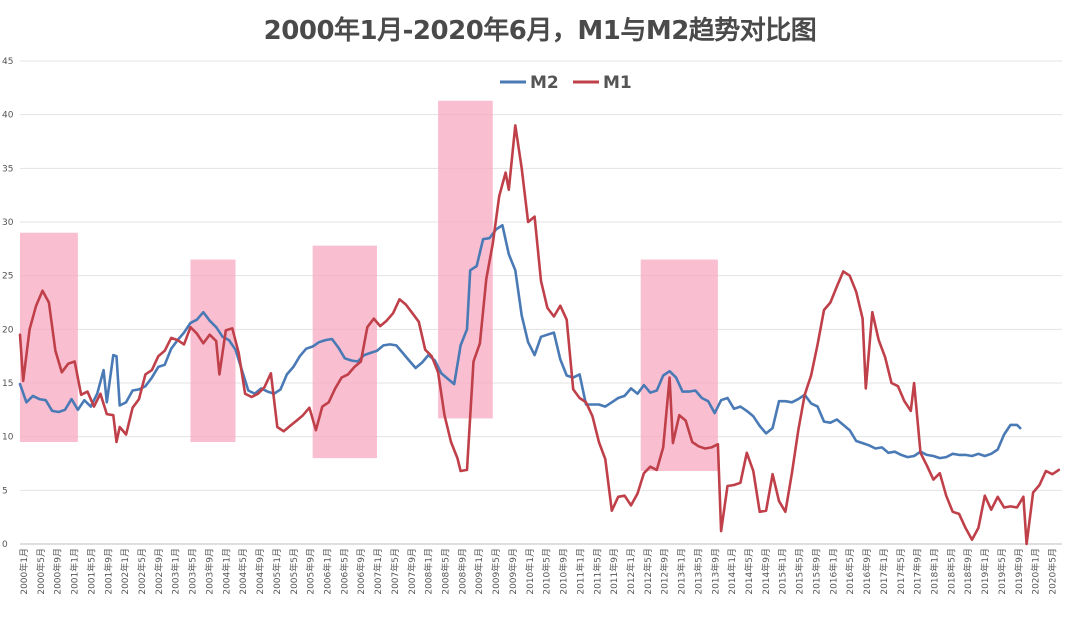 The image size is (1080, 621). Describe the element at coordinates (732, 571) in the screenshot. I see `x-tick-label: 2014年1月` at that location.